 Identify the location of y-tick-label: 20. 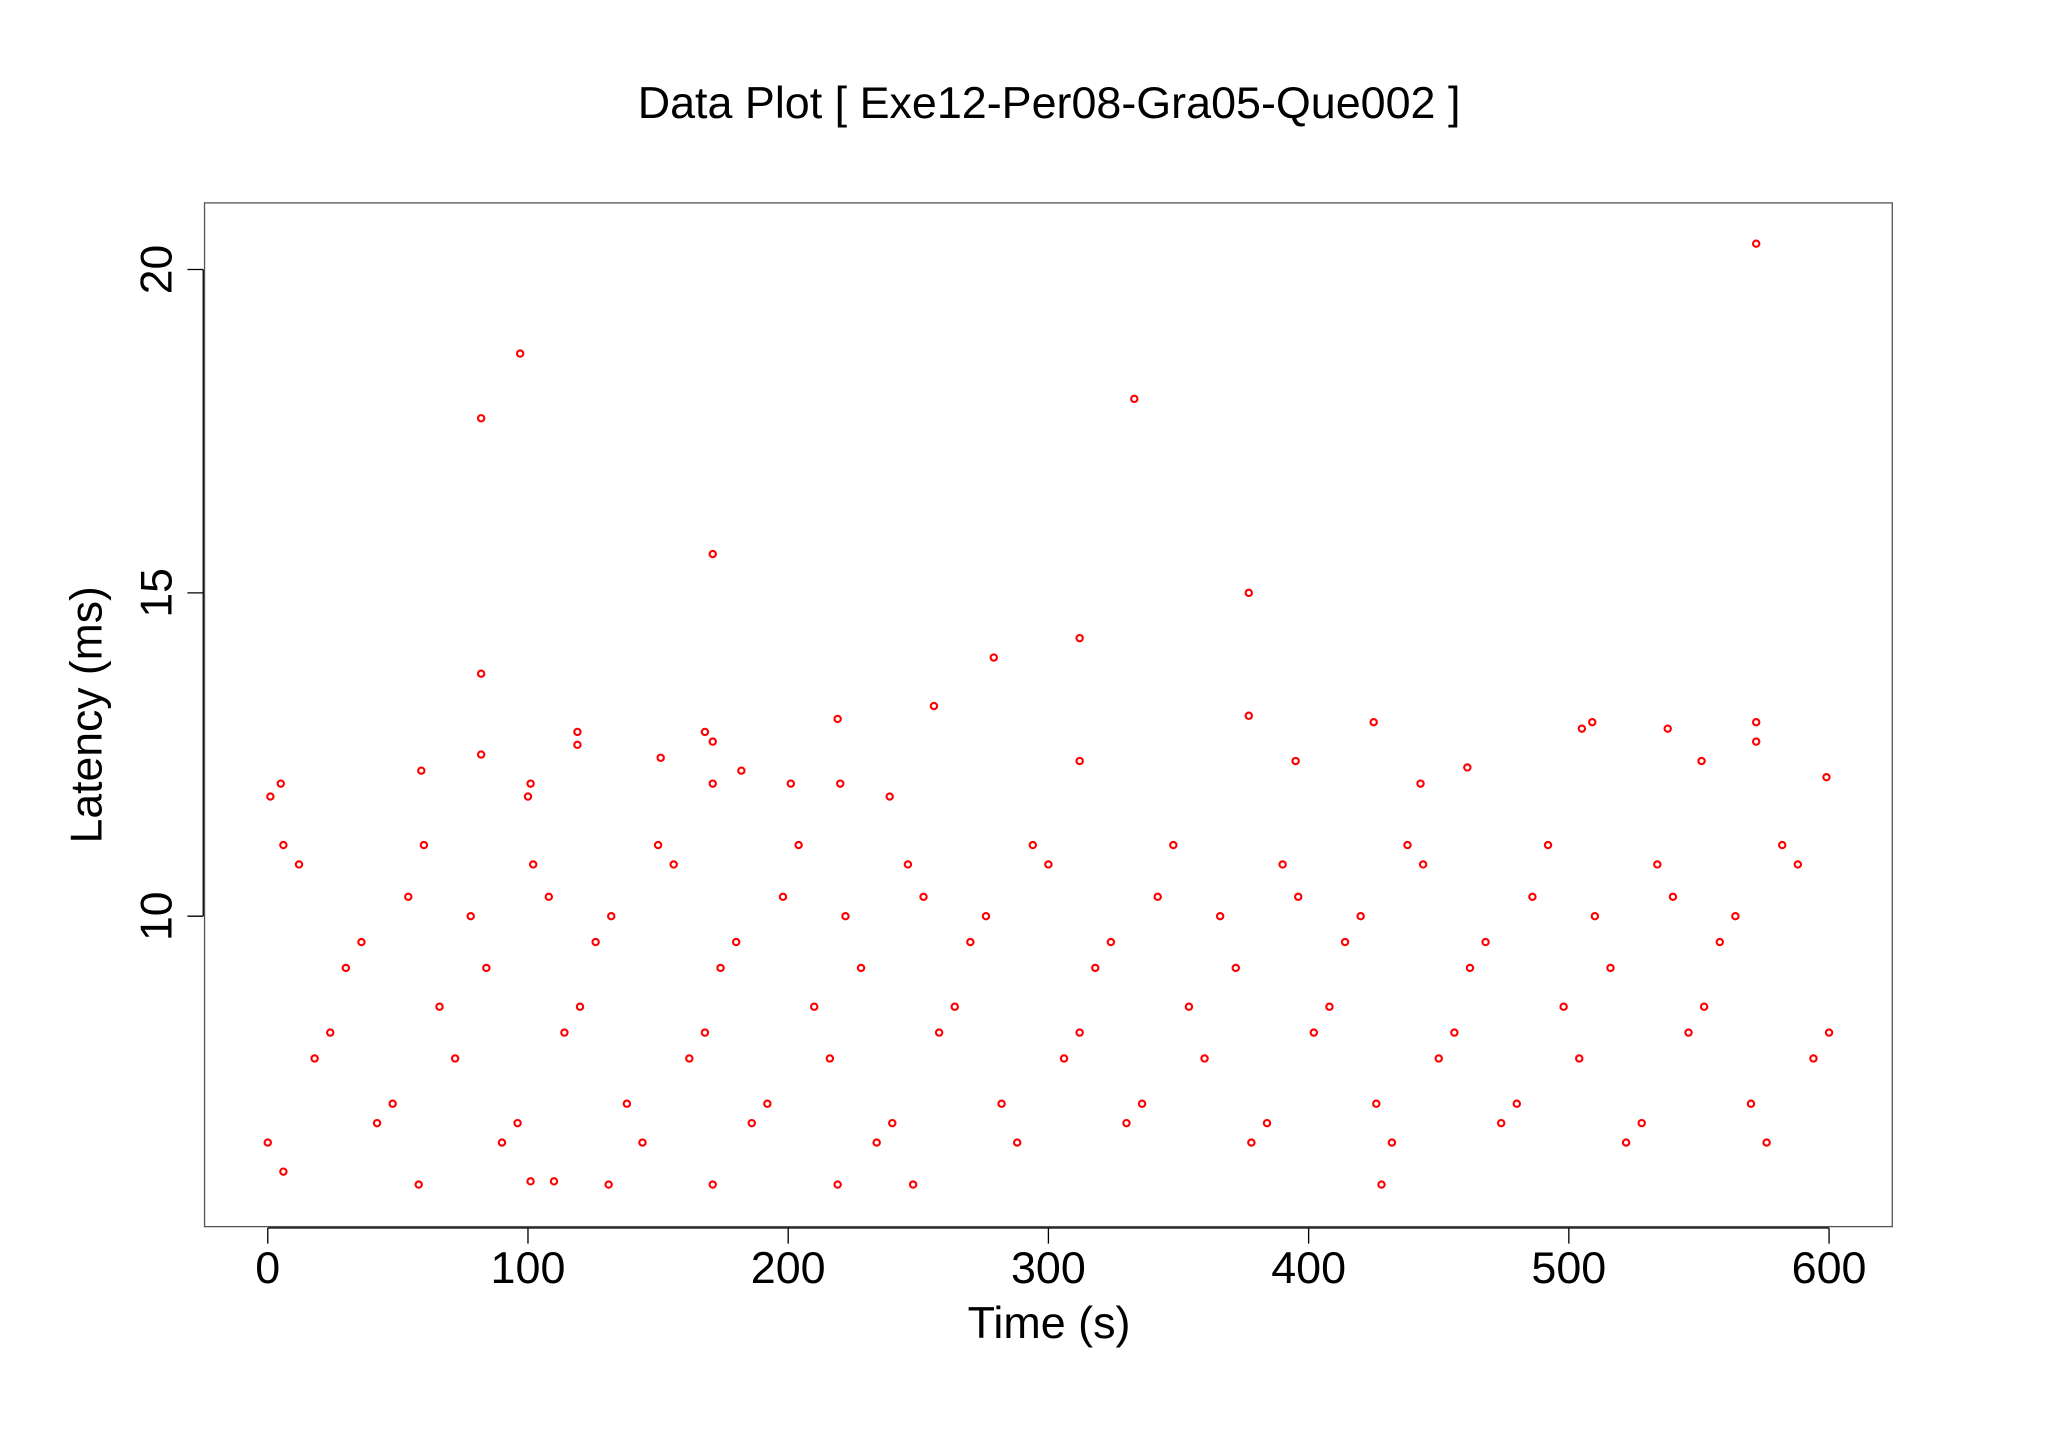
(156, 270).